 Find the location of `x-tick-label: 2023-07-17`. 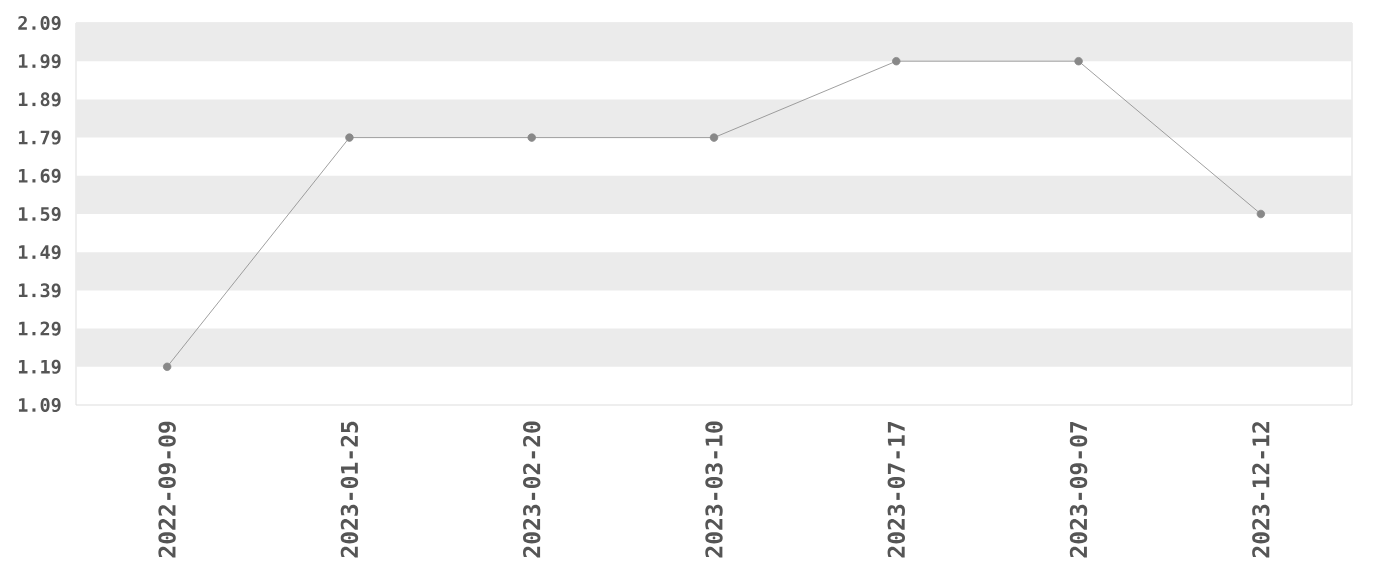

x-tick-label: 2023-07-17 is located at coordinates (896, 489).